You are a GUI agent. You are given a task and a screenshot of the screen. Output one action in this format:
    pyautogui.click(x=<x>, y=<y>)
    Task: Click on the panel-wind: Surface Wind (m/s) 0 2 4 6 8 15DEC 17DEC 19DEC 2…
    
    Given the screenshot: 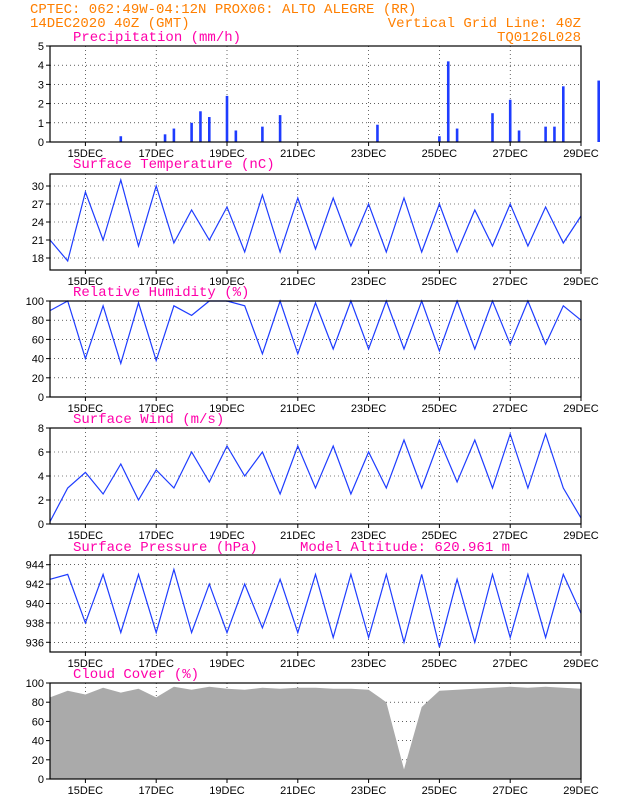 What is the action you would take?
    pyautogui.click(x=318, y=477)
    